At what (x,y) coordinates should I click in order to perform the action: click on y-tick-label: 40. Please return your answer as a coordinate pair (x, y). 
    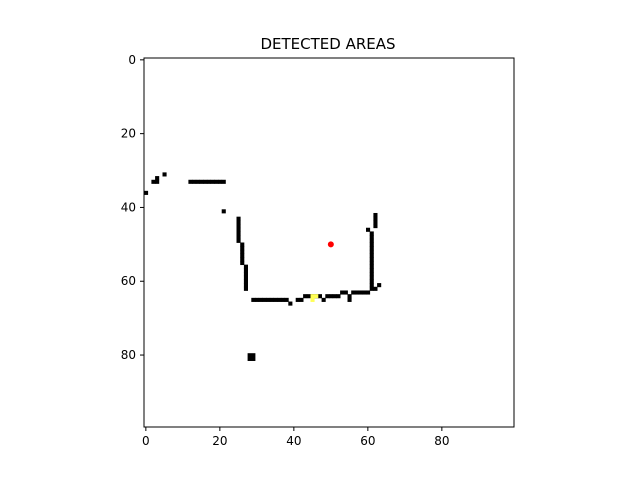
    Looking at the image, I should click on (128, 207).